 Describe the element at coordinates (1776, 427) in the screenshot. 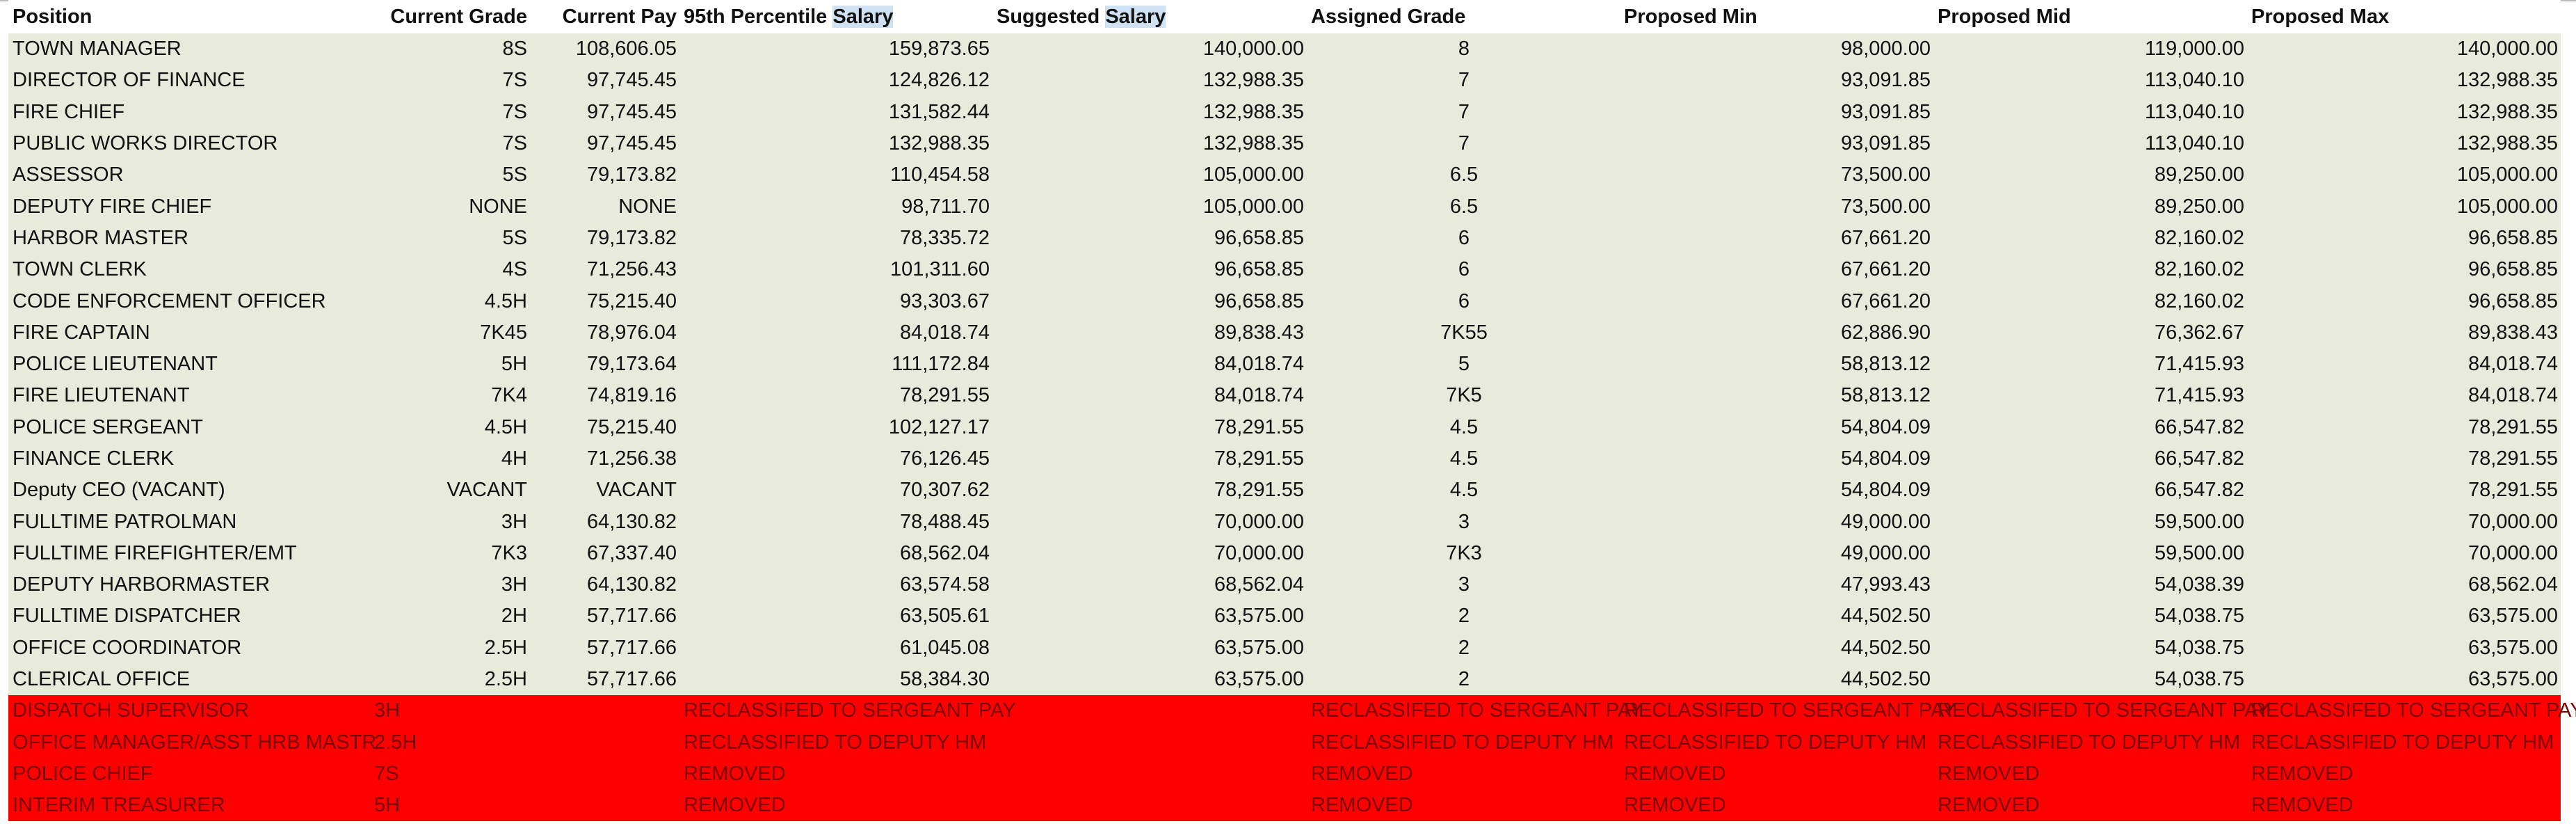

I see `cell-proposed-min: 54,804.09` at that location.